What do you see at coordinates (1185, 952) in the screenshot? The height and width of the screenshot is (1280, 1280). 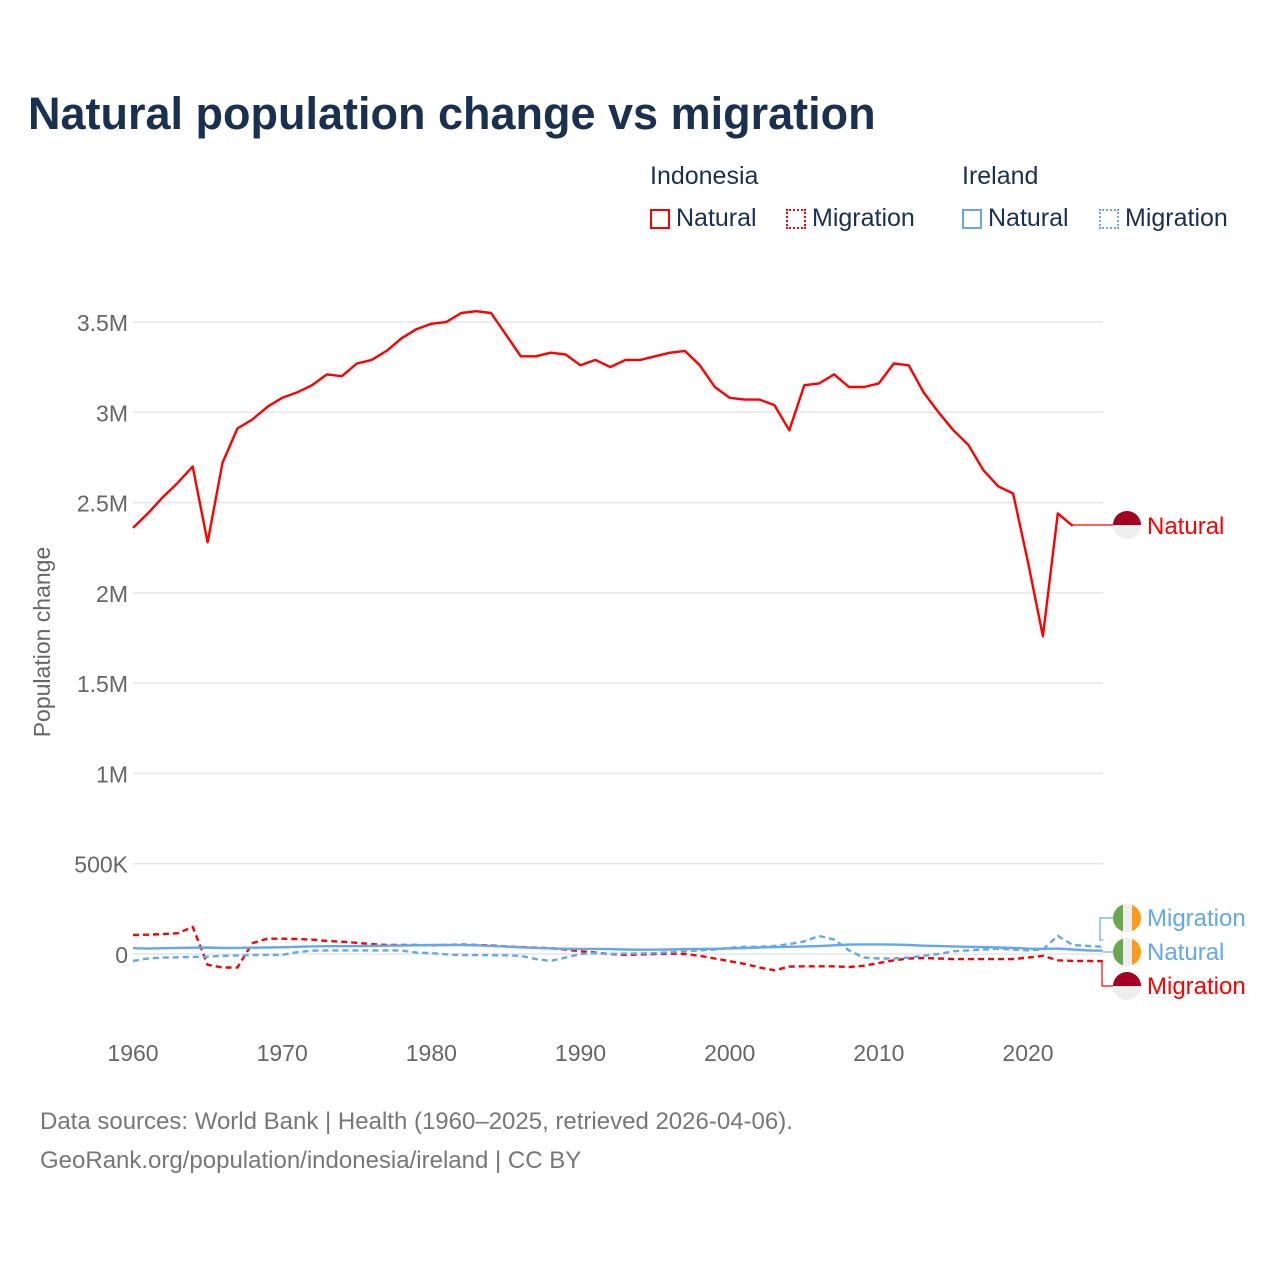 I see `end-label-ireland-natural: Natural` at bounding box center [1185, 952].